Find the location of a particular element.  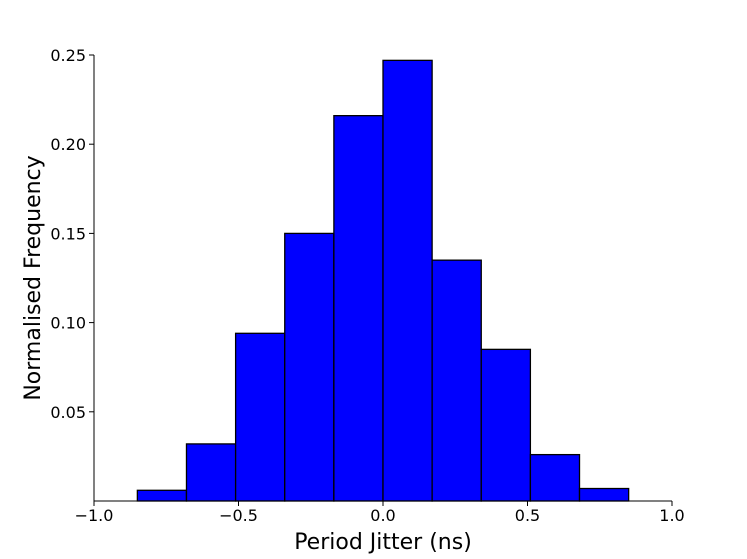

x-tick-label: 1.0 is located at coordinates (671, 515).